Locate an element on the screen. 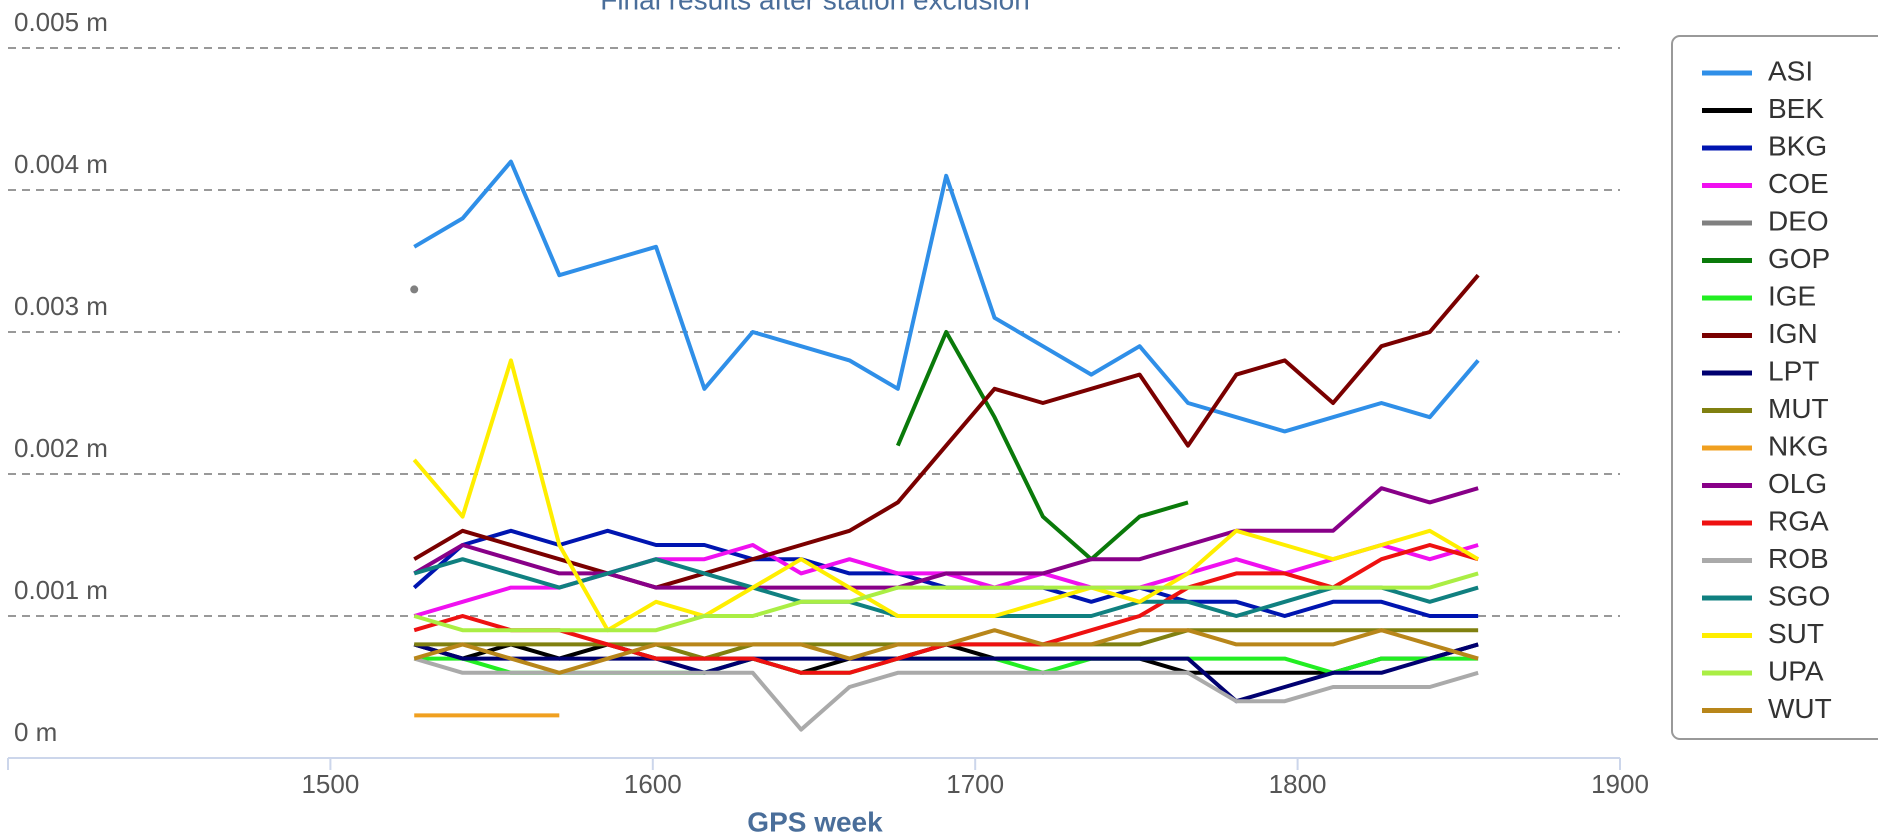  legend-label: ASI is located at coordinates (1790, 70).